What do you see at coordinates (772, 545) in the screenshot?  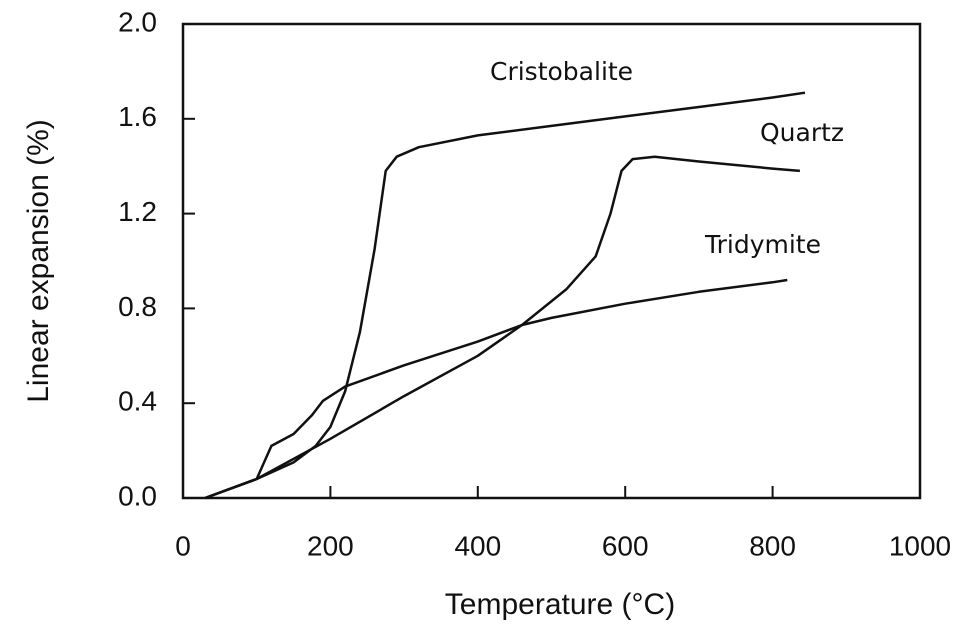 I see `x-tick-label: 800` at bounding box center [772, 545].